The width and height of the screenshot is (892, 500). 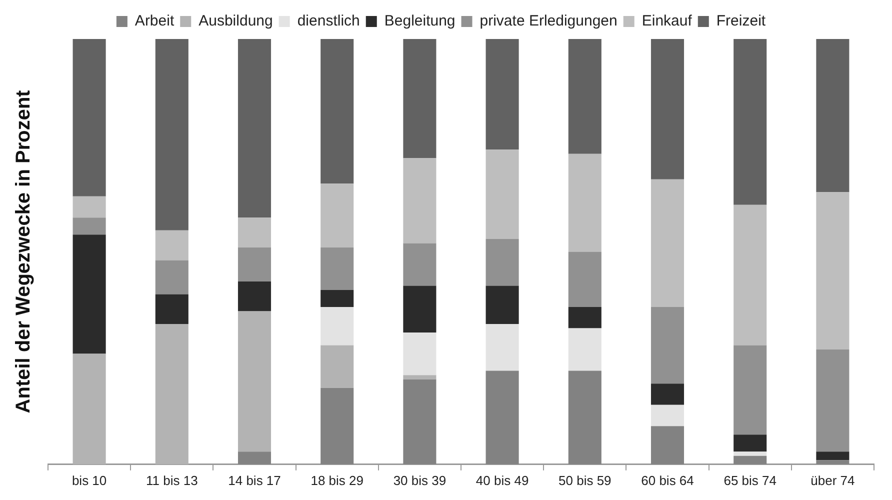 I want to click on x-tick-label: 50 bis 59, so click(x=585, y=480).